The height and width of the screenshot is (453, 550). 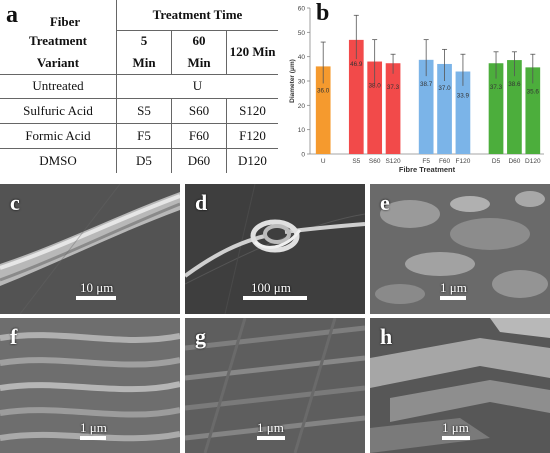 I want to click on bar-F60, so click(x=444, y=108).